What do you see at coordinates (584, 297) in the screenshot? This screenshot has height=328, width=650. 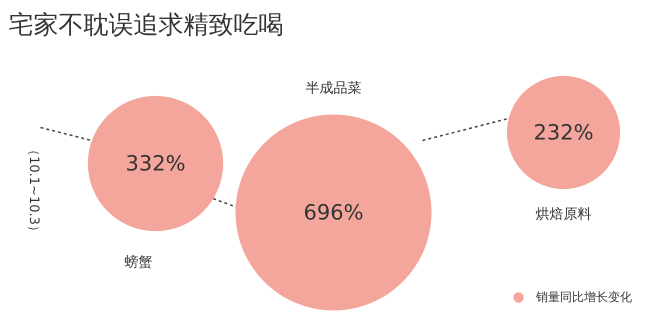 I see `legend-label: 销量同比增长变化` at bounding box center [584, 297].